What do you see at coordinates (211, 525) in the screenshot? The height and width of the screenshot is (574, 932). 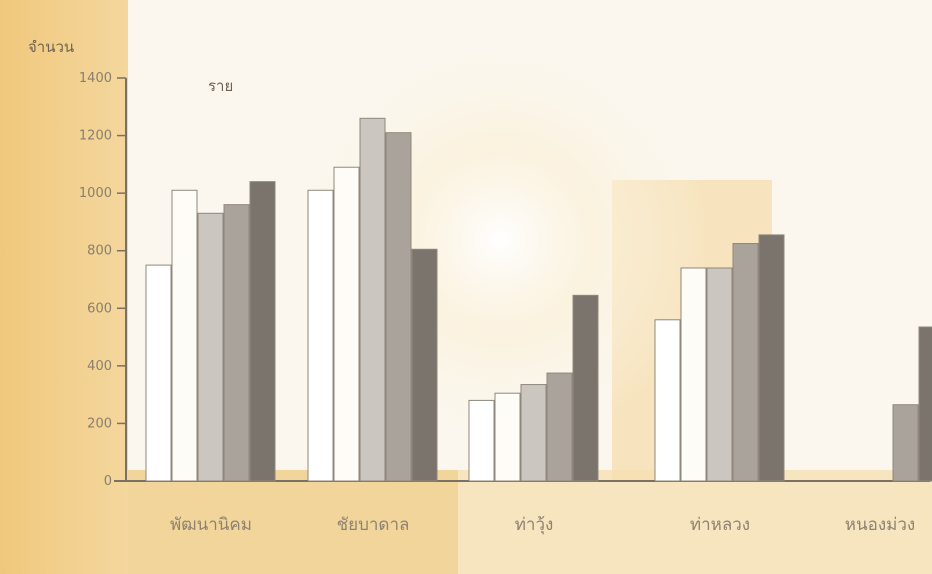 I see `category-label: พัฒนานิคม` at bounding box center [211, 525].